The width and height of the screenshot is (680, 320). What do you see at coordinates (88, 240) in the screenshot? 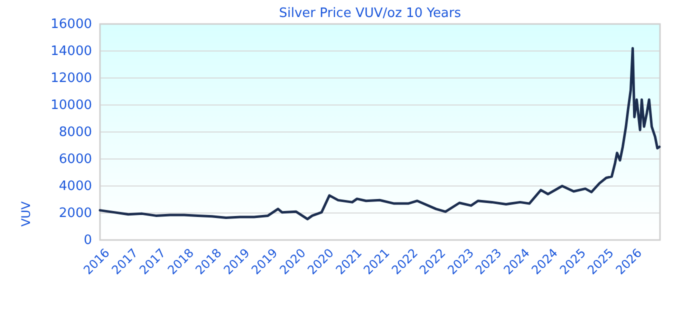
I see `y-tick-label: 0` at bounding box center [88, 240].